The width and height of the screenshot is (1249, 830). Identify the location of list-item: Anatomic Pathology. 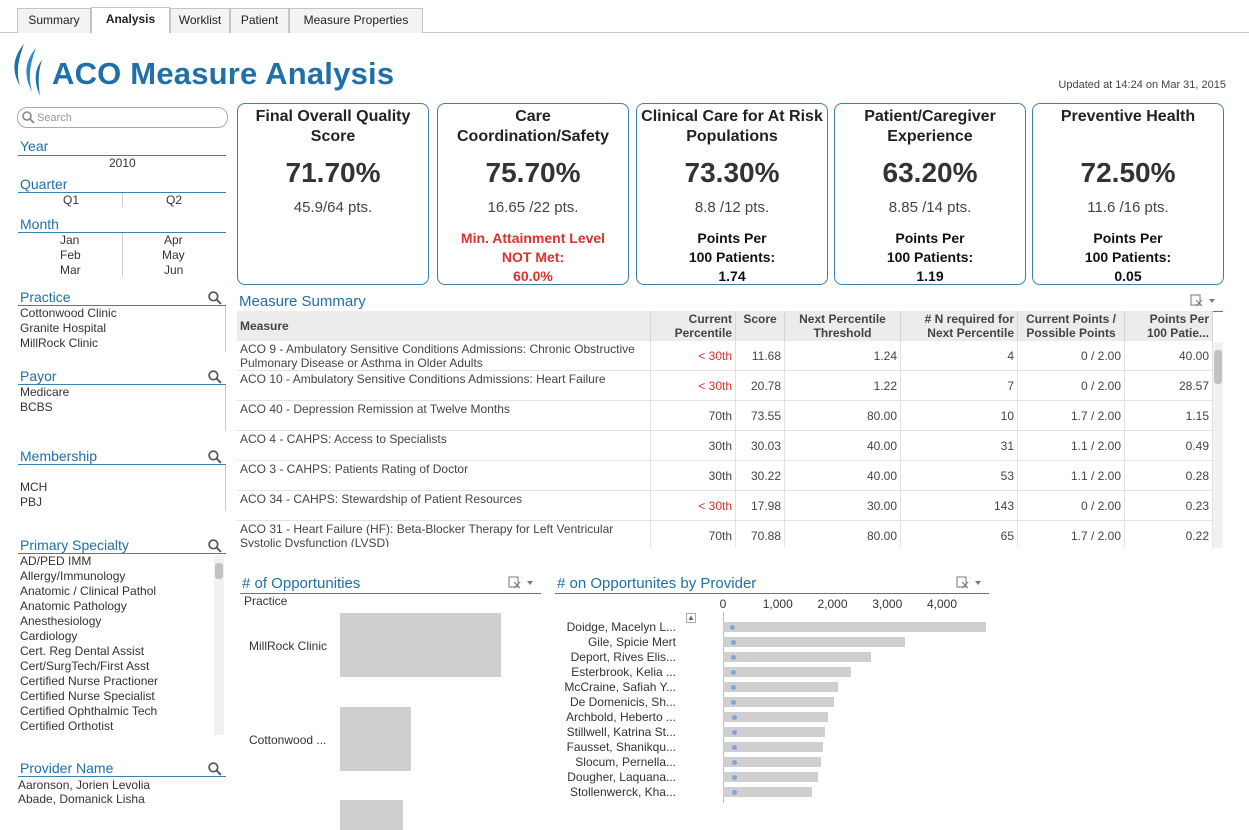
(73, 606).